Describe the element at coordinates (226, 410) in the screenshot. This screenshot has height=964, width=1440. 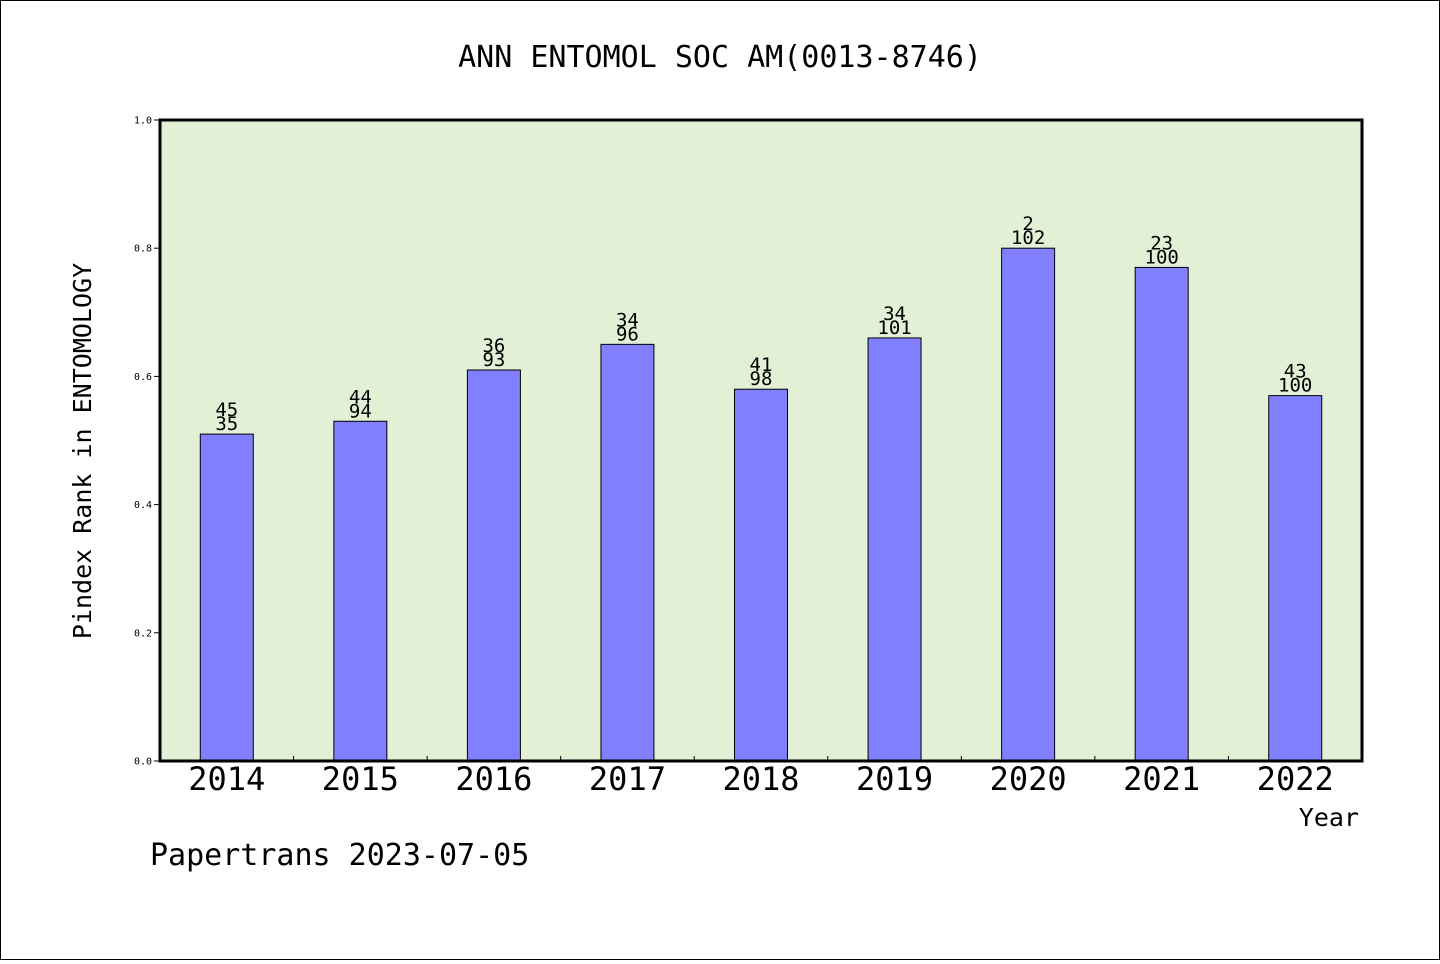
I see `bar-label-top: 45` at that location.